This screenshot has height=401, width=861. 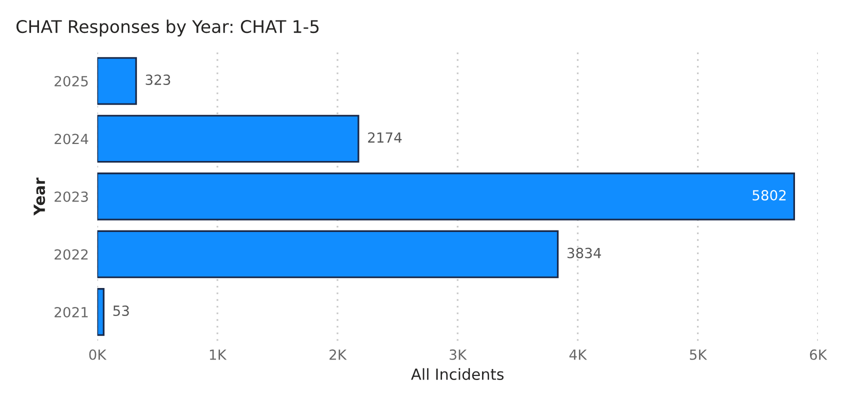 I want to click on y-tick-label: 2023, so click(x=71, y=196).